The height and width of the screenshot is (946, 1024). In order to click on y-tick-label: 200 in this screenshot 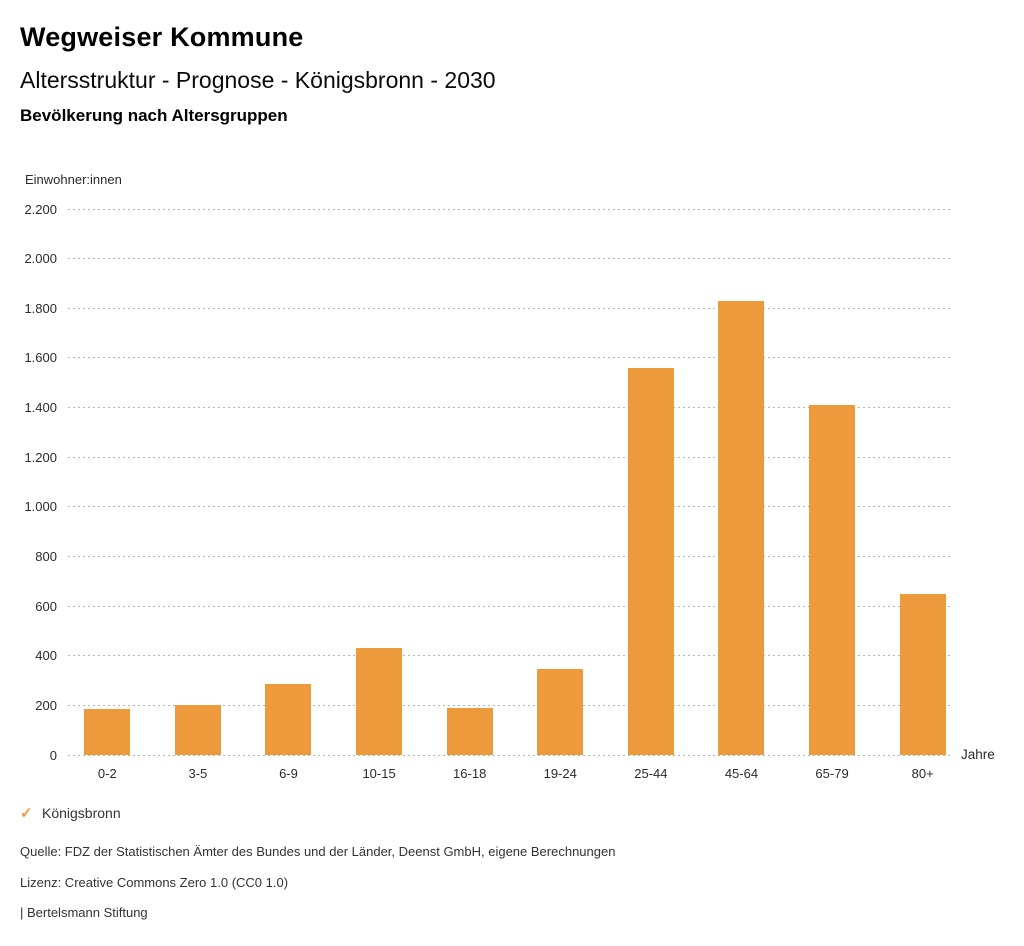, I will do `click(46, 705)`.